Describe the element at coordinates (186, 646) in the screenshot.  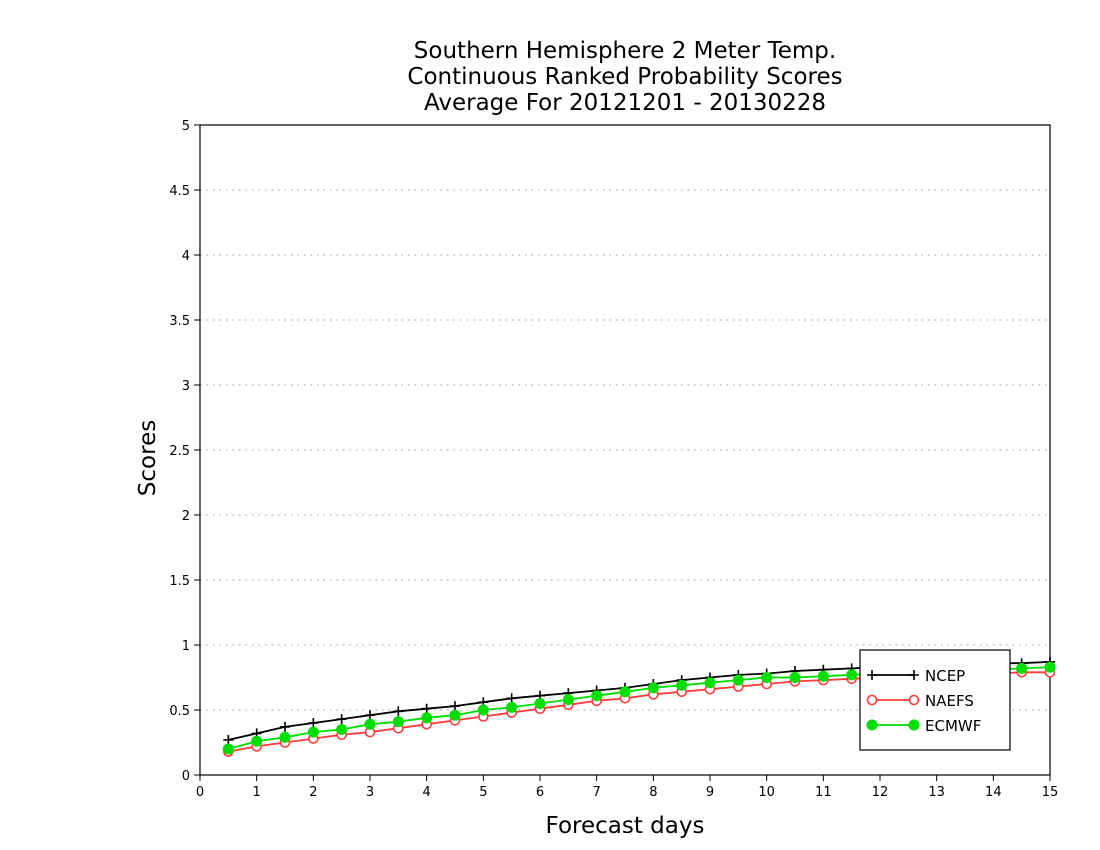
I see `y-tick-label: 1` at that location.